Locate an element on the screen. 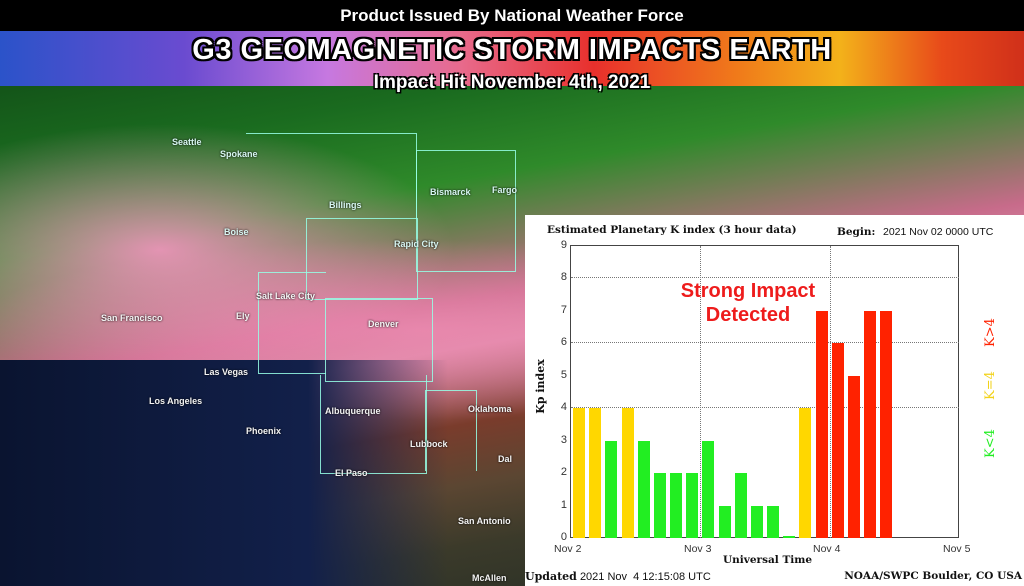 The height and width of the screenshot is (586, 1024). ytick-6: 6 is located at coordinates (563, 342).